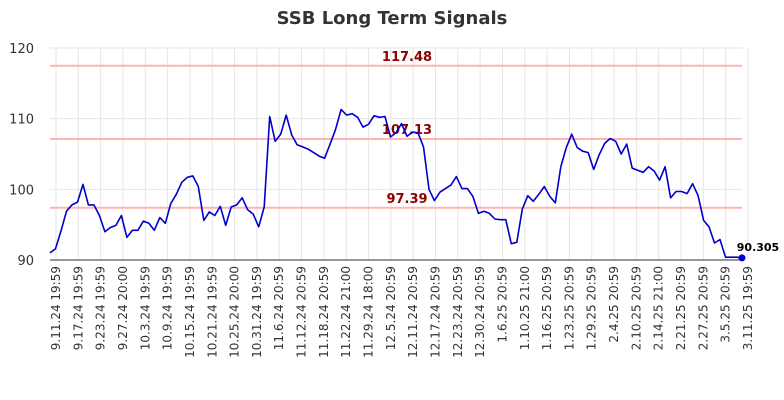  Describe the element at coordinates (324, 312) in the screenshot. I see `x-tick-label: 11.18.24 20:59` at that location.